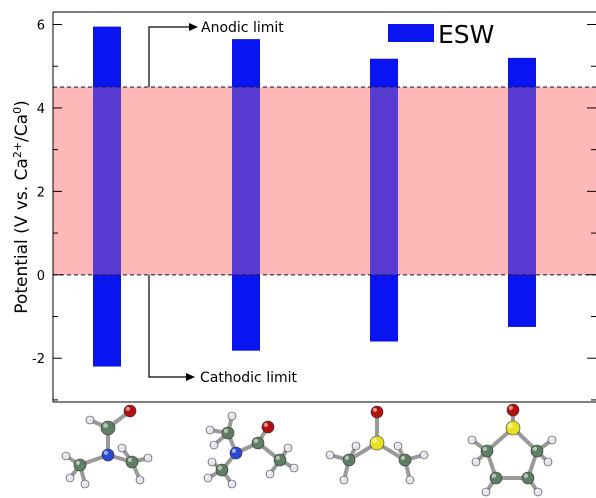 Image resolution: width=596 pixels, height=498 pixels. Describe the element at coordinates (512, 450) in the screenshot. I see `sulfolane-molecule-icon` at that location.